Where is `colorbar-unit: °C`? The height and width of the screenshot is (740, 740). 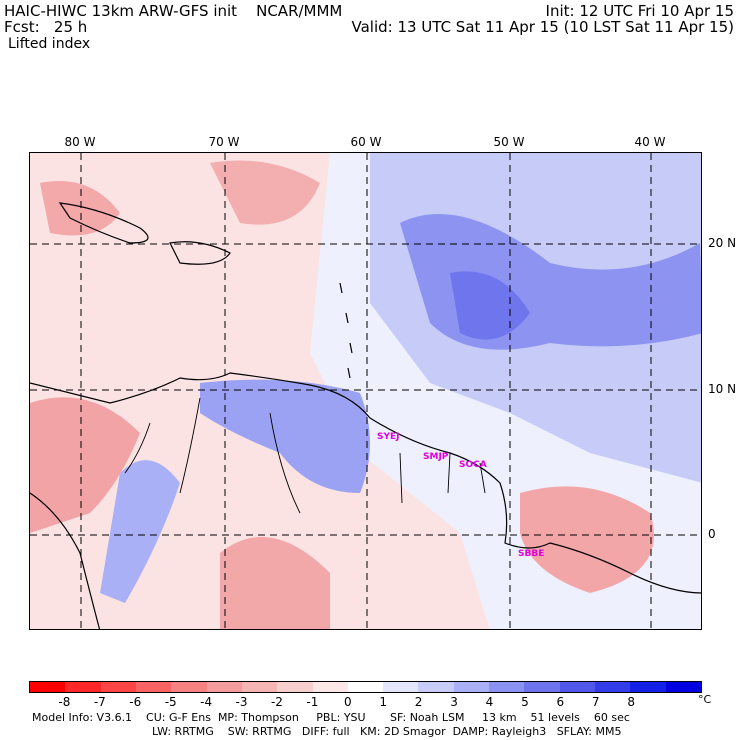
colorbar-unit: °C is located at coordinates (705, 699).